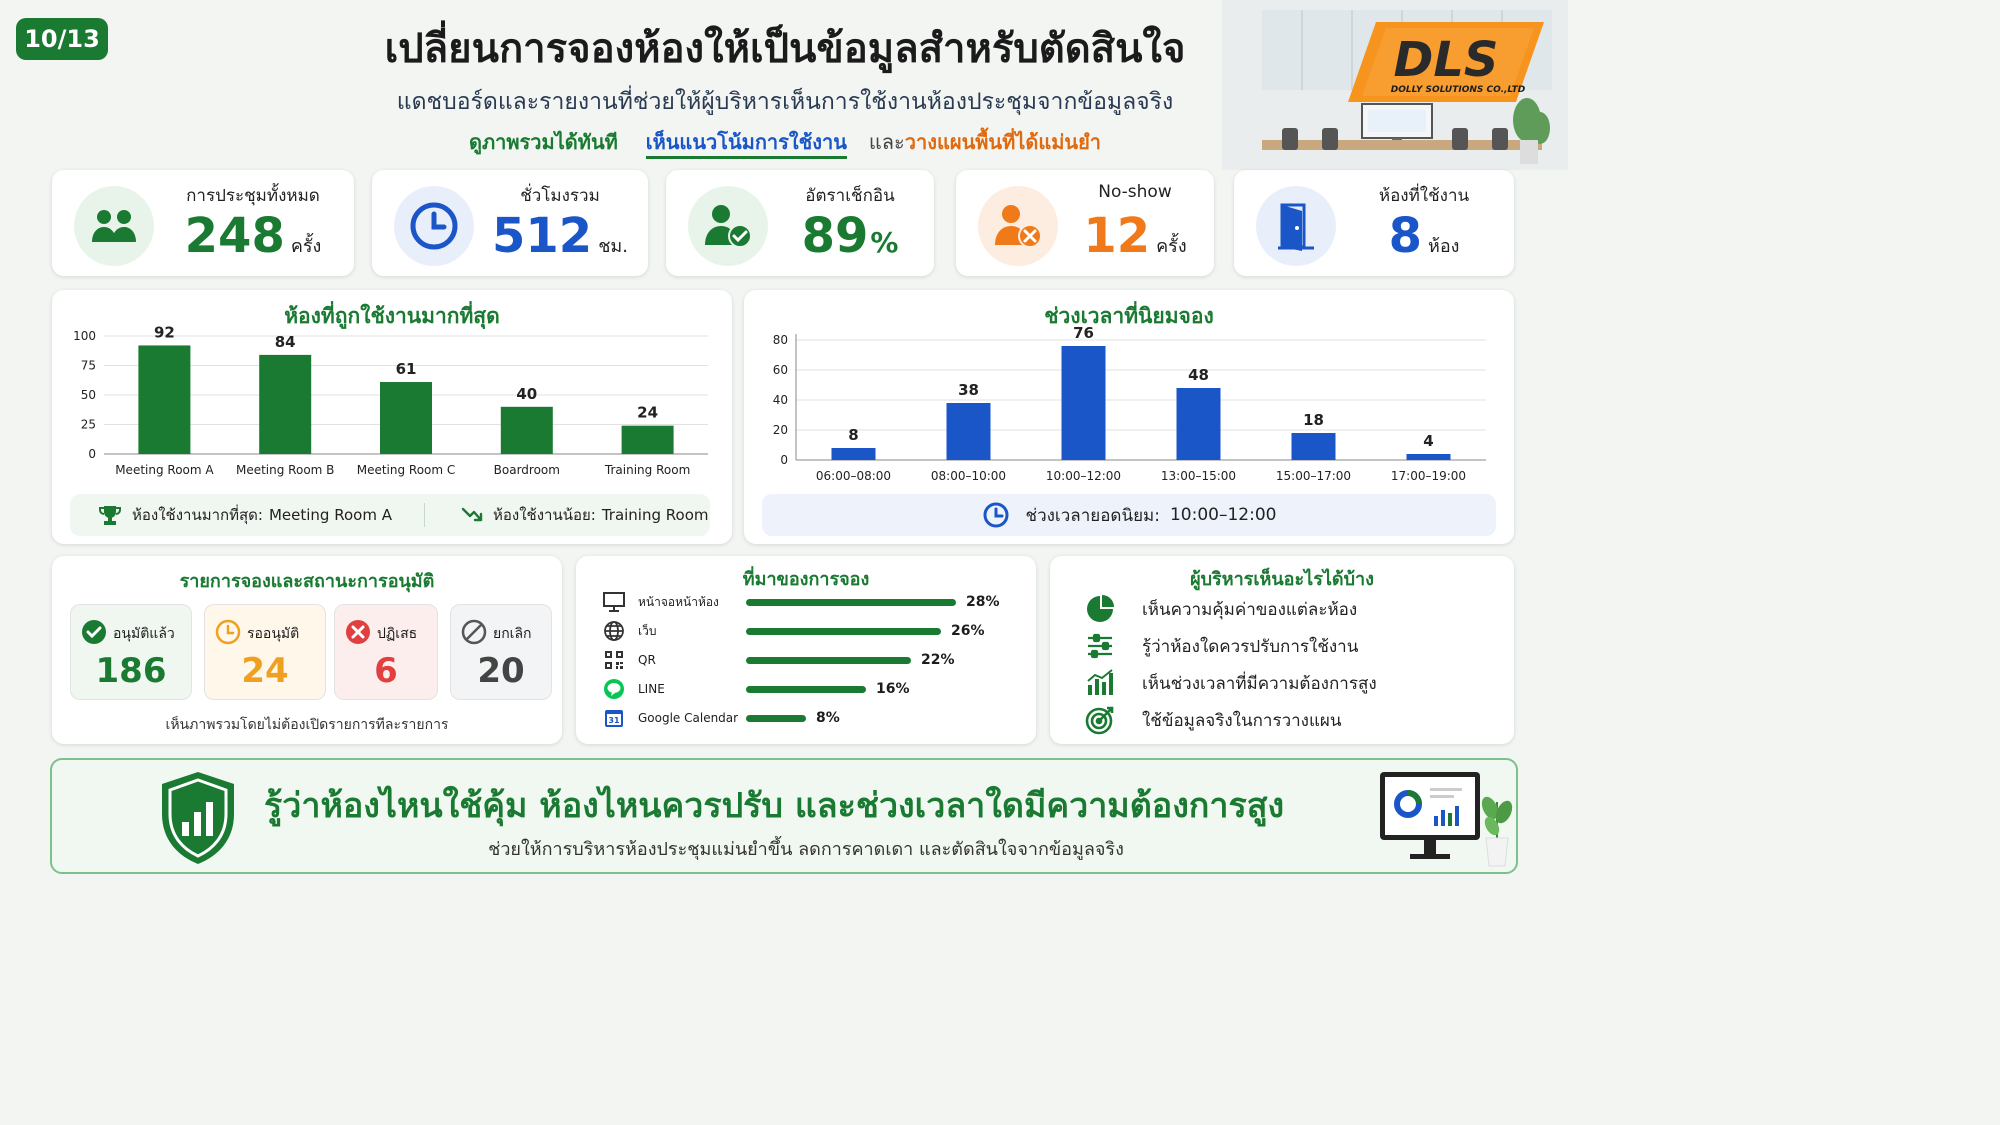 Image resolution: width=2000 pixels, height=1125 pixels. I want to click on status-label: อนุมัติแล้ว, so click(144, 634).